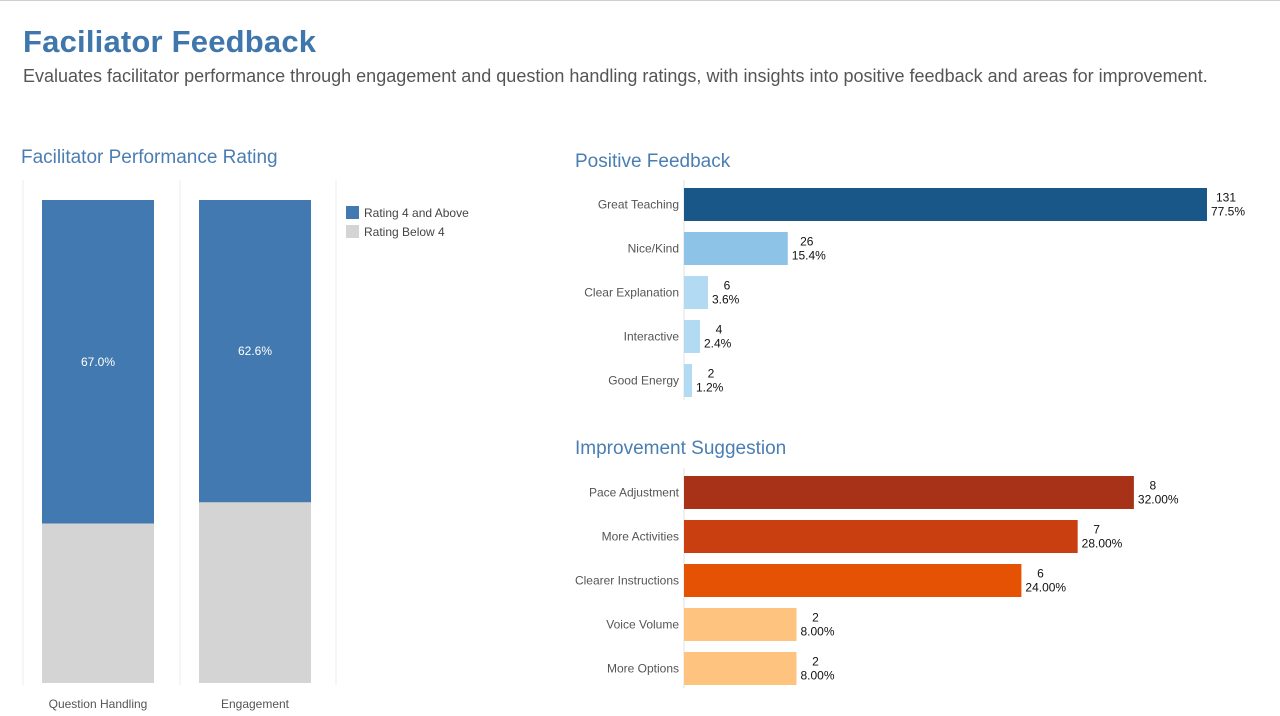 This screenshot has height=716, width=1280. I want to click on legend-label-above: Rating 4 and Above, so click(416, 212).